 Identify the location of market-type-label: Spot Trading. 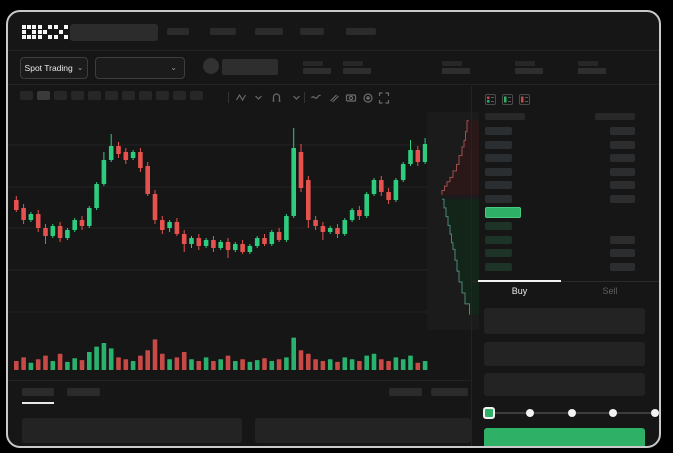
(48, 68).